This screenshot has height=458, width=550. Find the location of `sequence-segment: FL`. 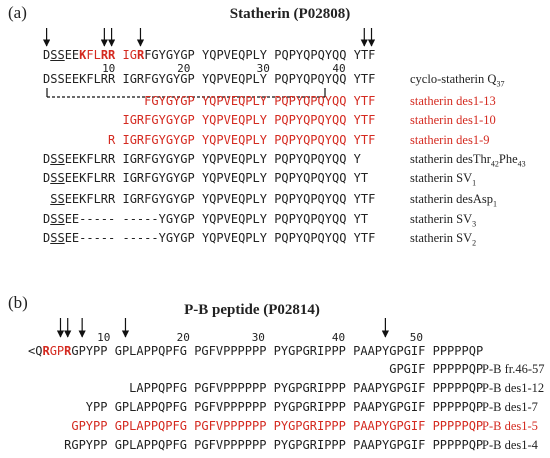

sequence-segment: FL is located at coordinates (93, 55).